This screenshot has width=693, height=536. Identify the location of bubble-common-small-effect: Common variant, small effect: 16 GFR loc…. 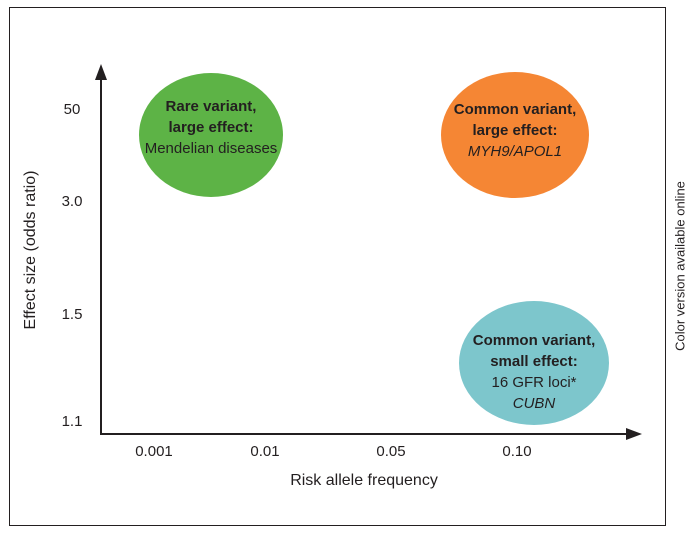
(534, 363).